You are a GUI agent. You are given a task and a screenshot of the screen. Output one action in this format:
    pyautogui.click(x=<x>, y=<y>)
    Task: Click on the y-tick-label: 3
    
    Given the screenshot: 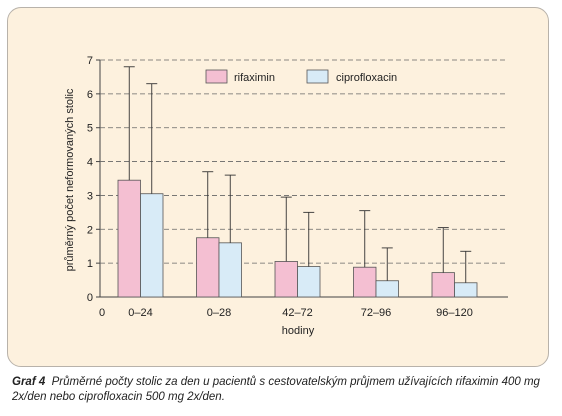 What is the action you would take?
    pyautogui.click(x=90, y=196)
    